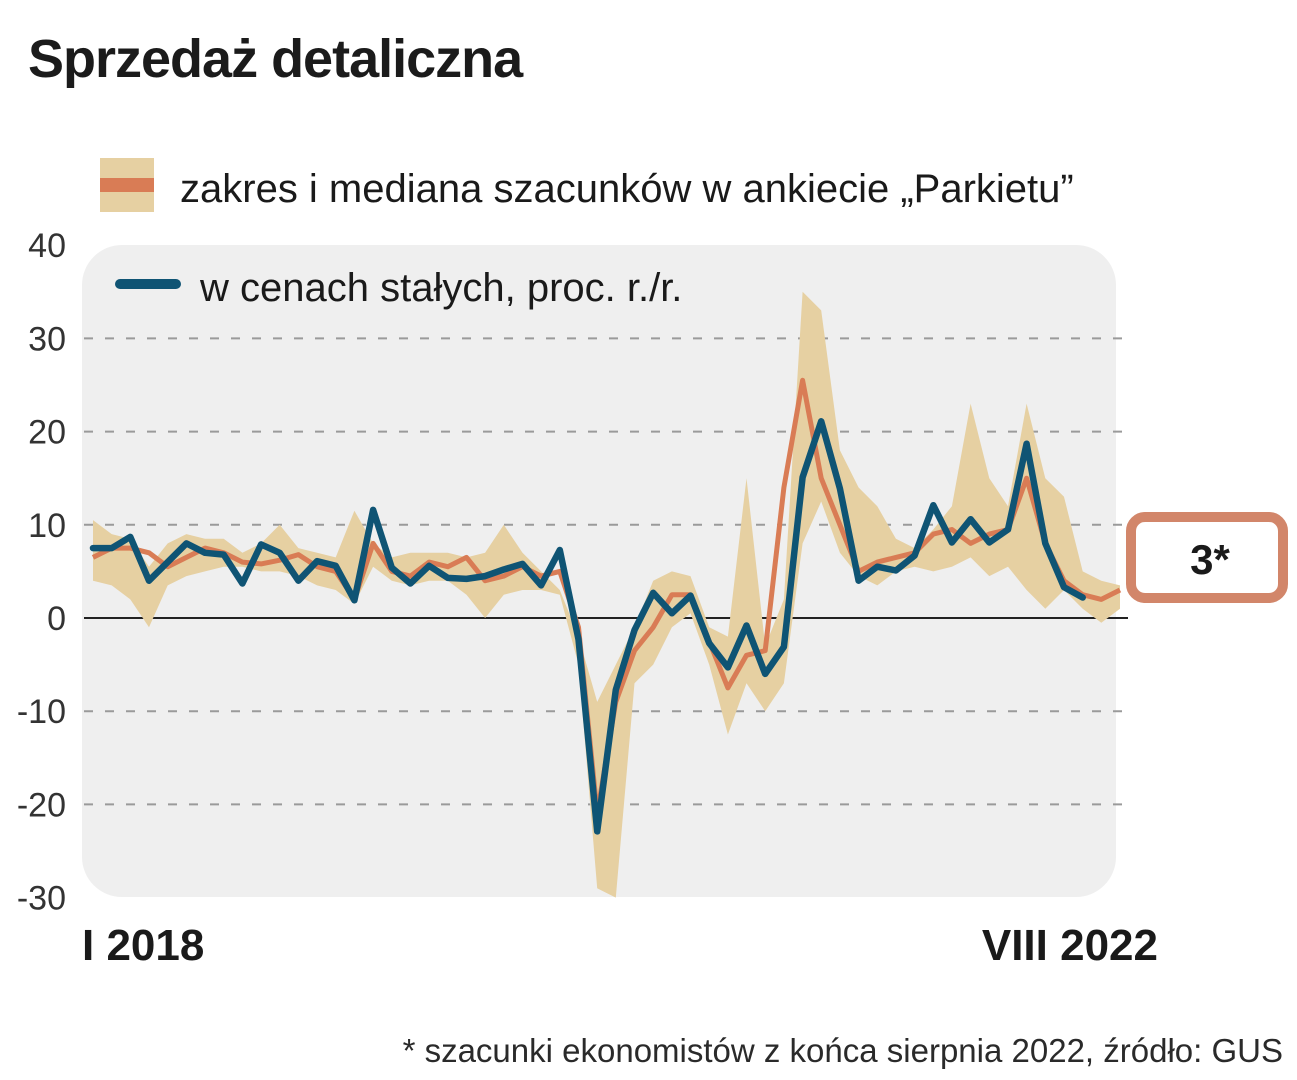 This screenshot has height=1080, width=1297. I want to click on x-start-label: I 2018, so click(143, 945).